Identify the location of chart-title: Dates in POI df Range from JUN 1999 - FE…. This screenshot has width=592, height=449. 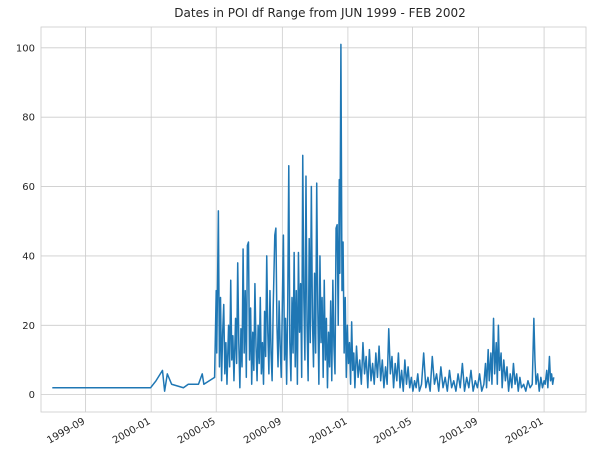
(319, 13).